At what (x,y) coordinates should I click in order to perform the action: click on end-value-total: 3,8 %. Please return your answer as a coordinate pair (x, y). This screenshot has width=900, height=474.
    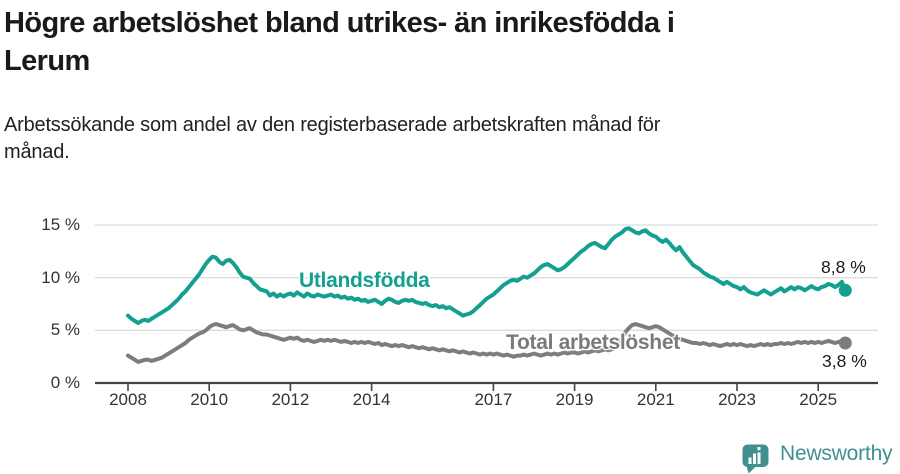
    Looking at the image, I should click on (844, 361).